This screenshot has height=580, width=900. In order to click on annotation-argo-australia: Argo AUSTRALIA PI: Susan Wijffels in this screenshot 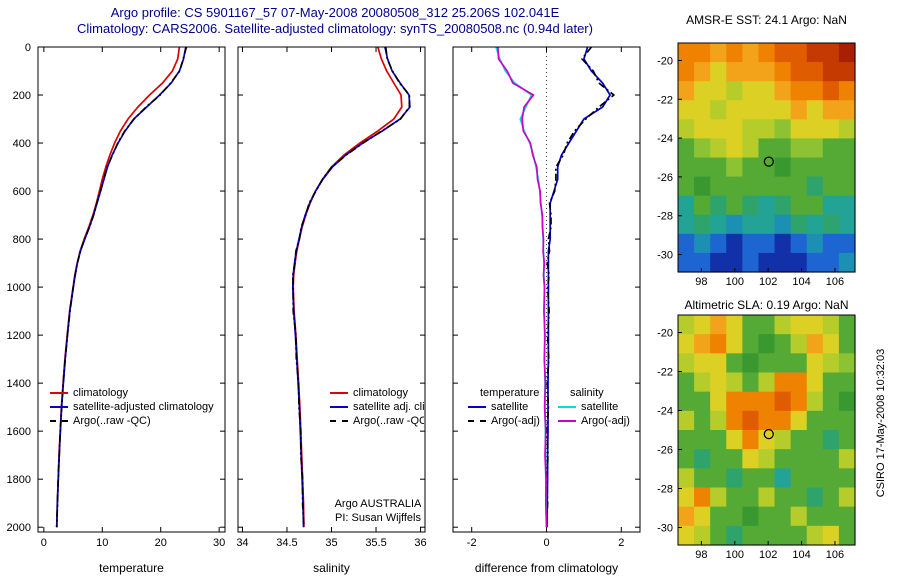, I will do `click(378, 511)`.